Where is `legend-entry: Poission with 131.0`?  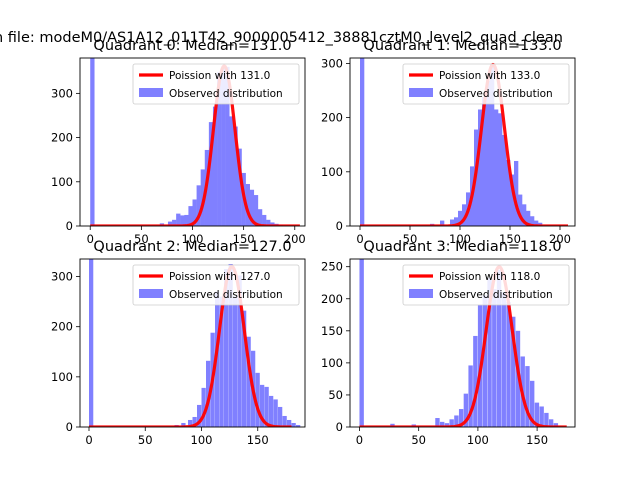 legend-entry: Poission with 131.0 is located at coordinates (219, 76).